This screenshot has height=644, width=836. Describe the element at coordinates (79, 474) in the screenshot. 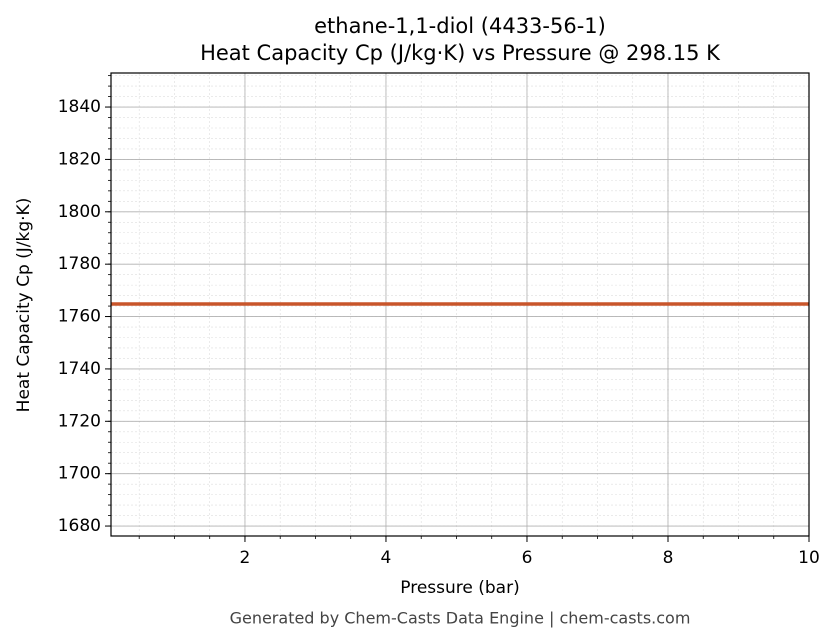

I see `y-tick-label: 1700` at that location.